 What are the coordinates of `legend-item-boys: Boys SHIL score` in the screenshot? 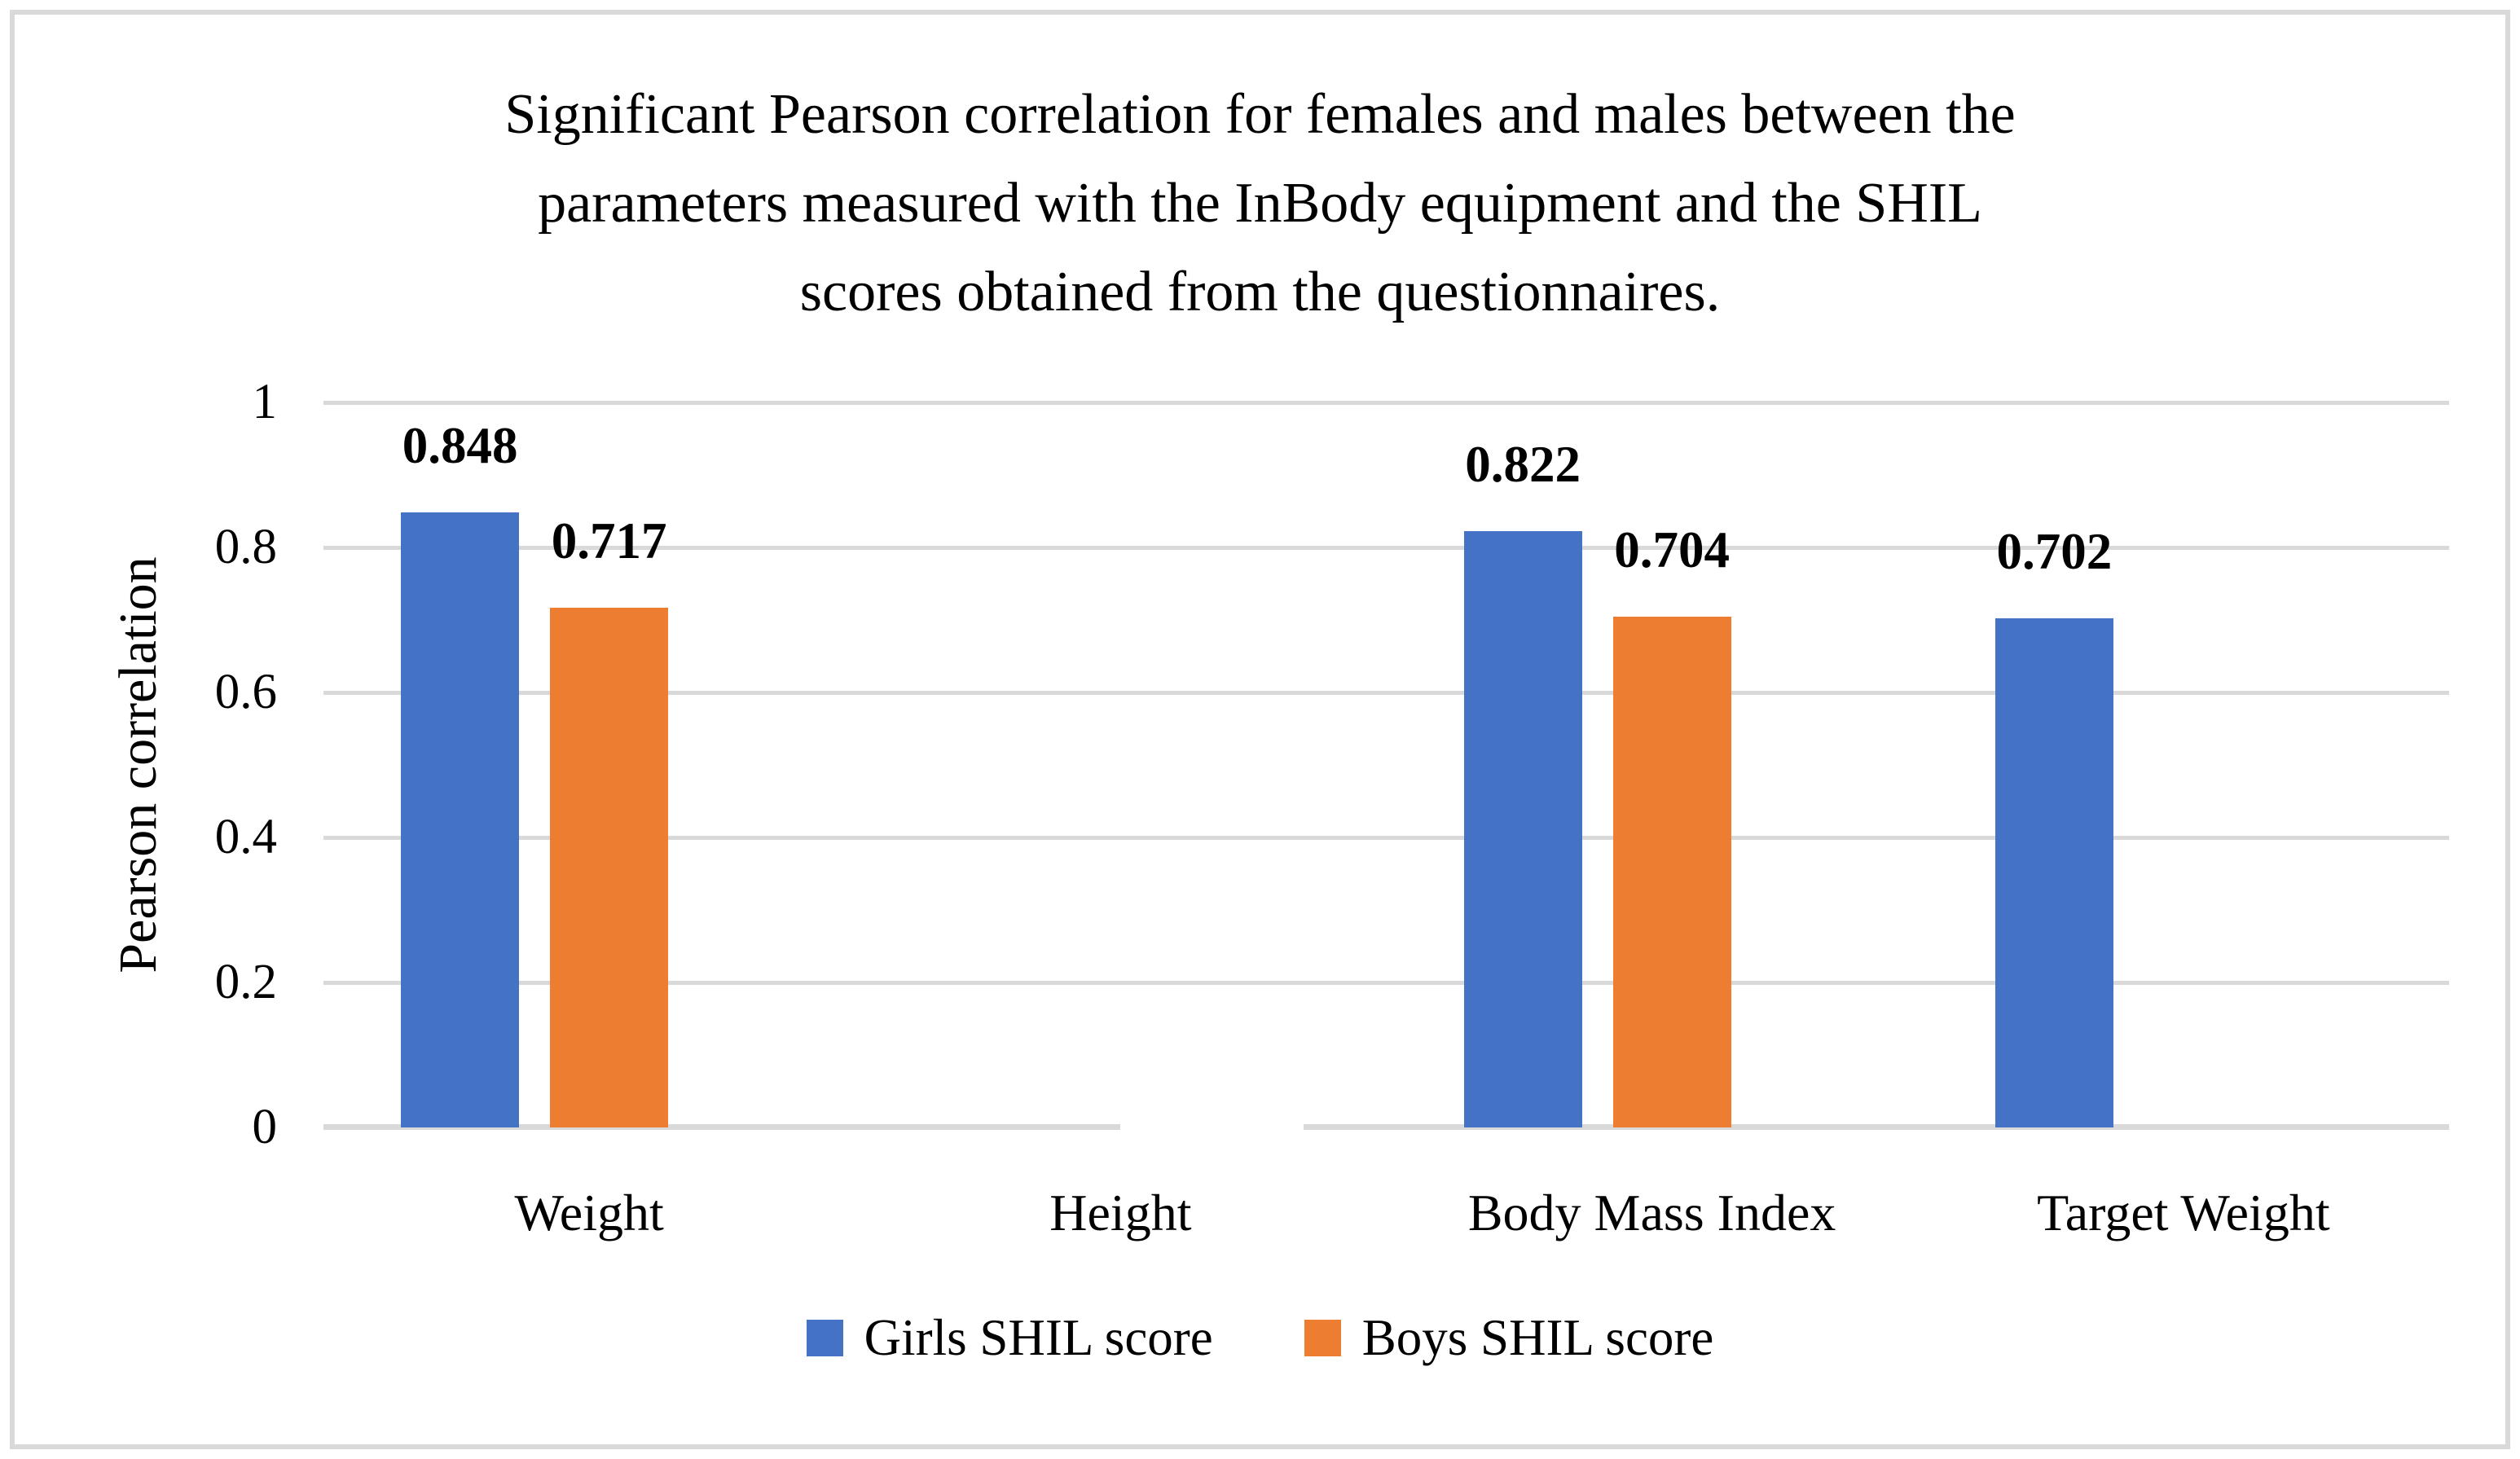 It's located at (1509, 1337).